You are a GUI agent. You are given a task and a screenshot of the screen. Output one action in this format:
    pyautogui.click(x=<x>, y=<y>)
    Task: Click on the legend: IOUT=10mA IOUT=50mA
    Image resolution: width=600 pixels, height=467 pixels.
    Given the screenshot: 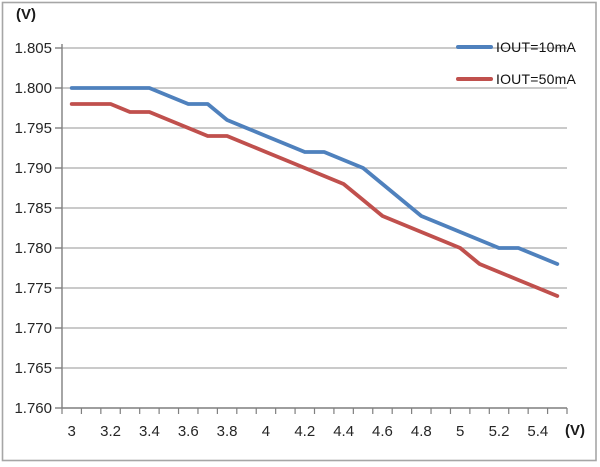 What is the action you would take?
    pyautogui.click(x=516, y=69)
    